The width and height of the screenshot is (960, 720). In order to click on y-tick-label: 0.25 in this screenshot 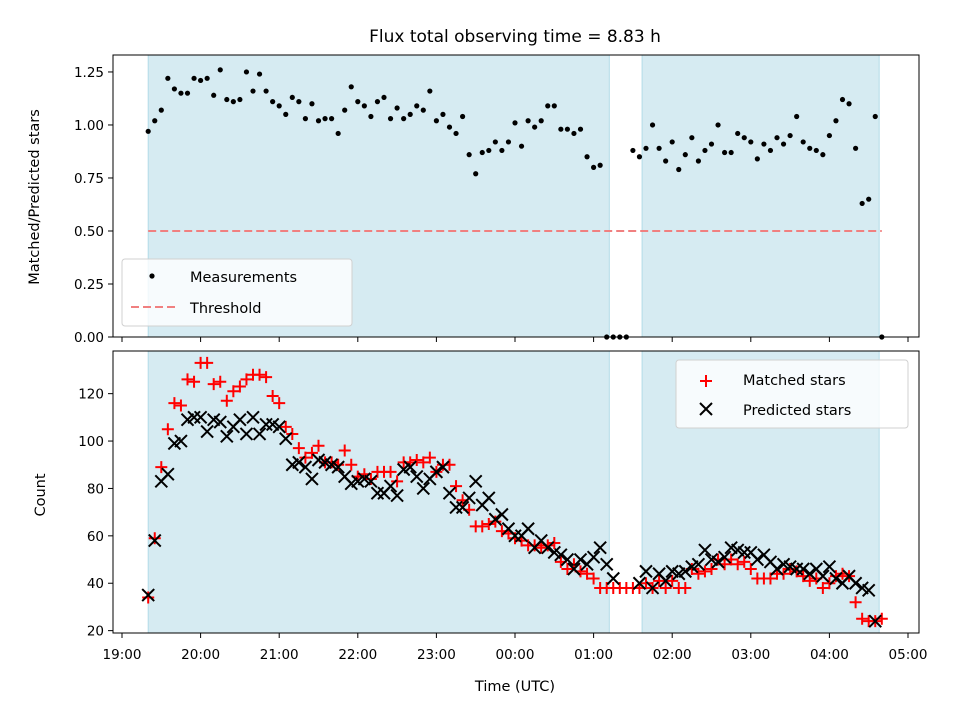, I will do `click(89, 285)`.